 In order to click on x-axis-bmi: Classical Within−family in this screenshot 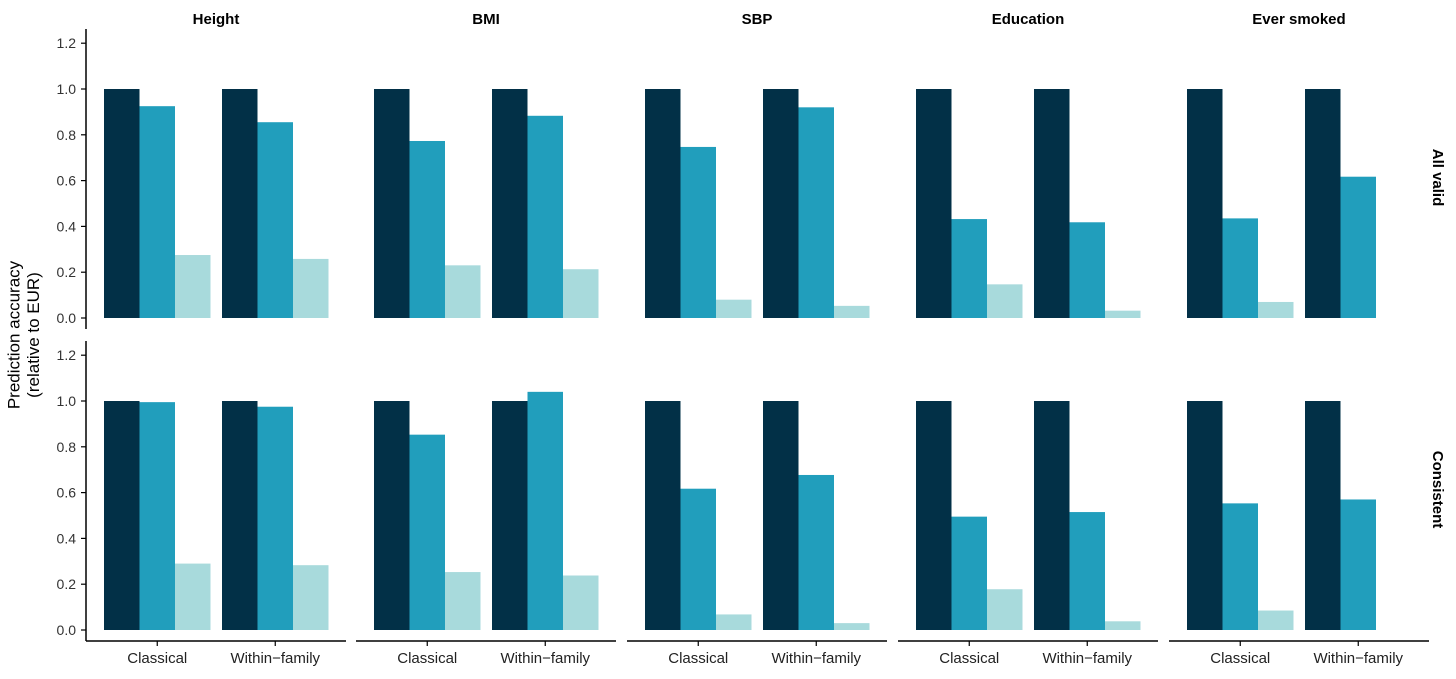, I will do `click(486, 653)`.